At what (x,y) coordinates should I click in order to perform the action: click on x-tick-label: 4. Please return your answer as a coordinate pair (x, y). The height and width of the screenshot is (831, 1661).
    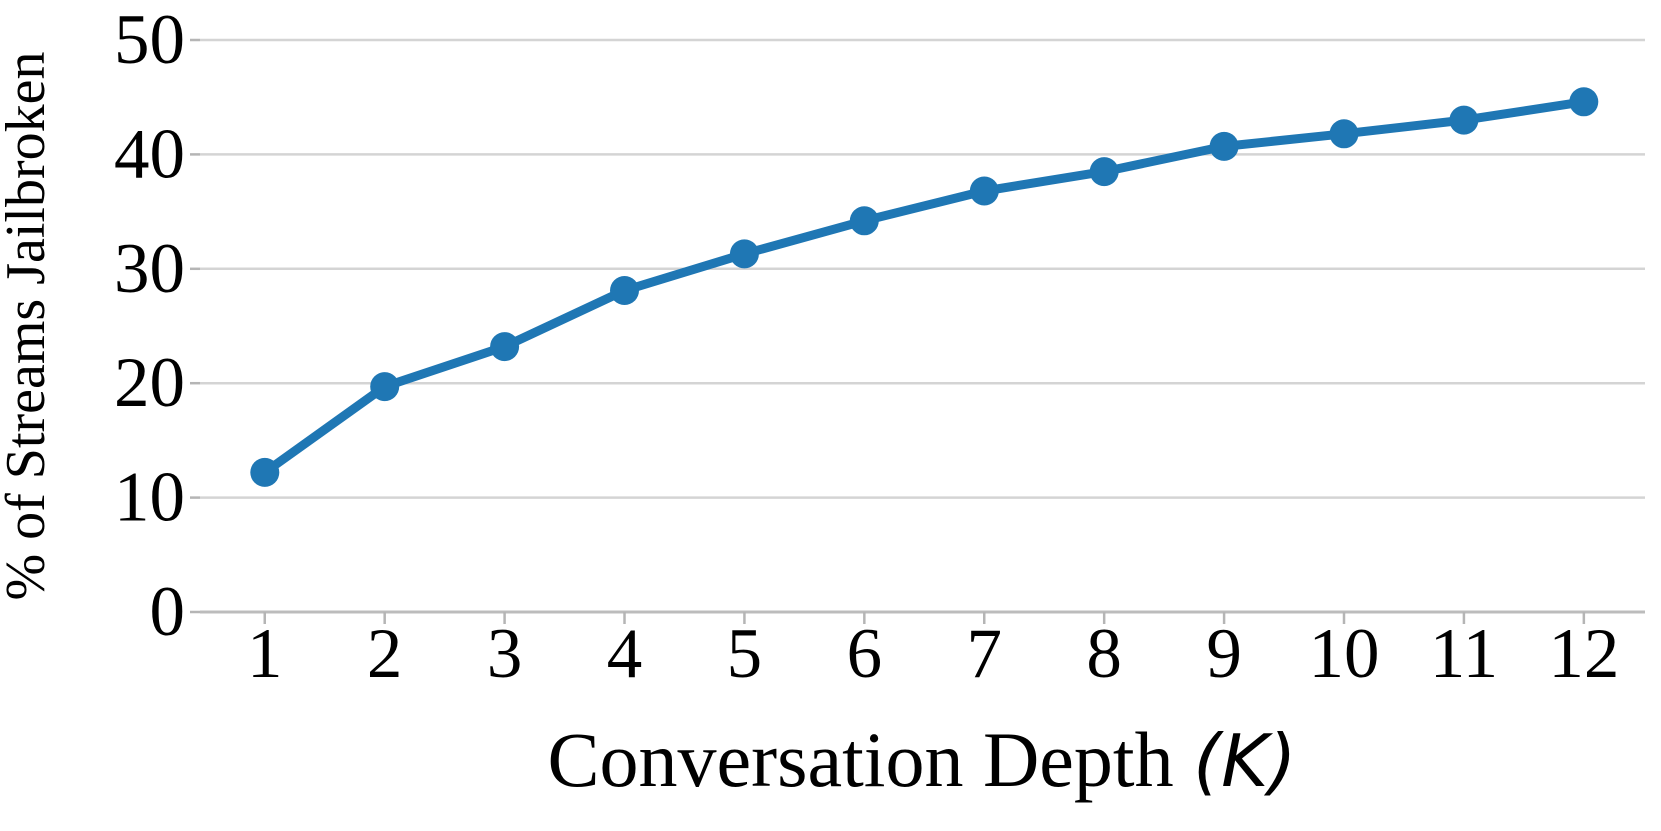
    Looking at the image, I should click on (625, 654).